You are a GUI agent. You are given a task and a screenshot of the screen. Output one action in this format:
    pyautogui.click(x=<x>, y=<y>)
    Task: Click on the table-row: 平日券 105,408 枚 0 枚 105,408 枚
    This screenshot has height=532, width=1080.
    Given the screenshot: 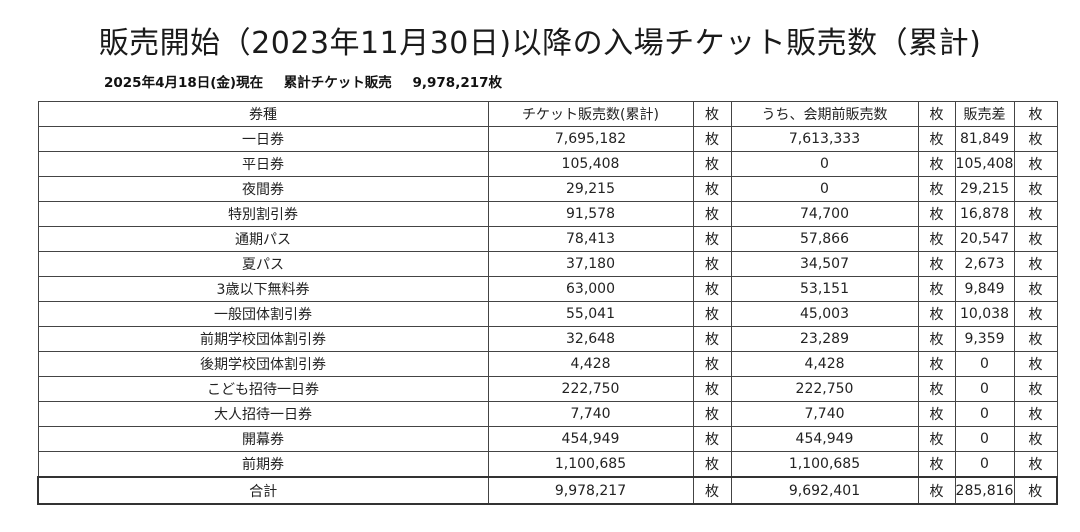 What is the action you would take?
    pyautogui.click(x=547, y=164)
    